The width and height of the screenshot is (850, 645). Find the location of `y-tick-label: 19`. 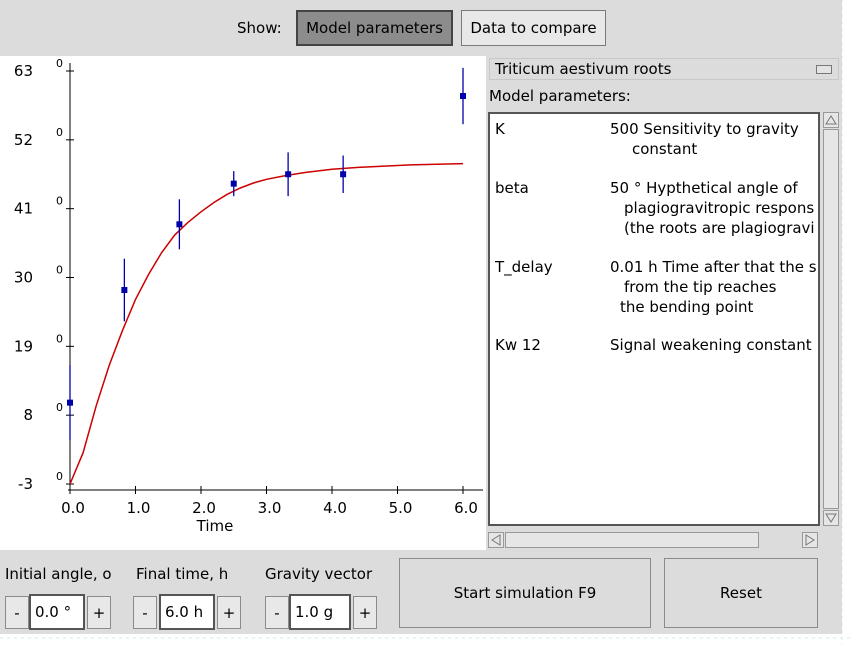

y-tick-label: 19 is located at coordinates (23, 346).